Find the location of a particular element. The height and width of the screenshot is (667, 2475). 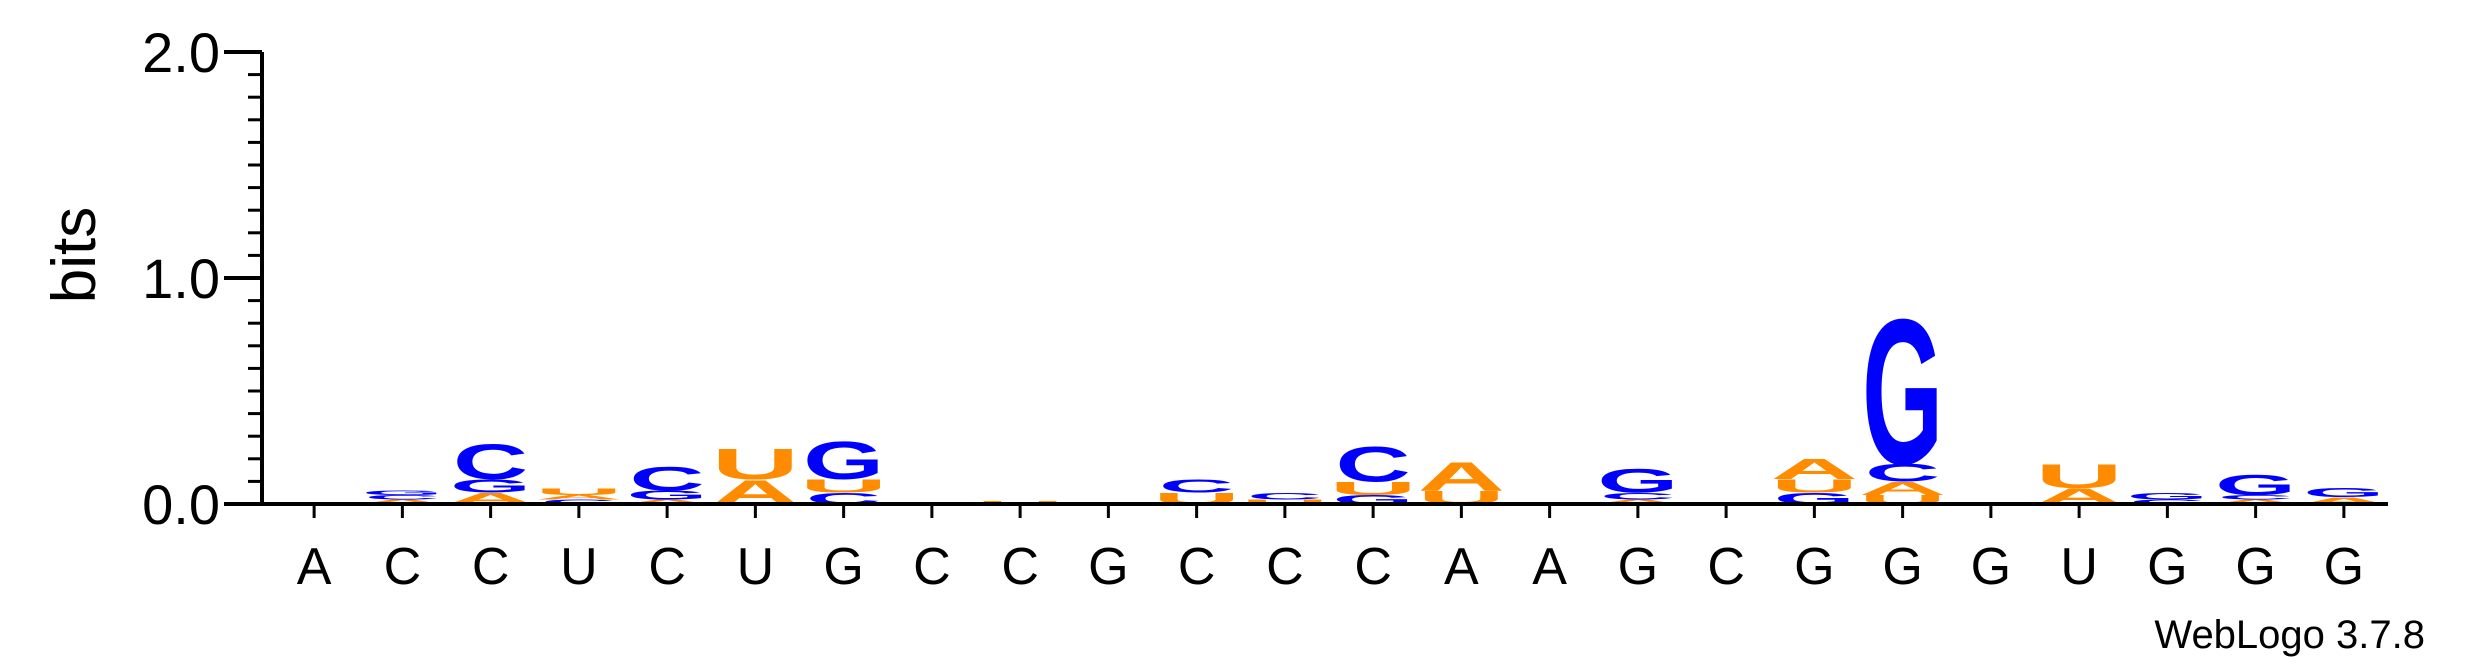

position-stack: UC is located at coordinates (1285, 498).